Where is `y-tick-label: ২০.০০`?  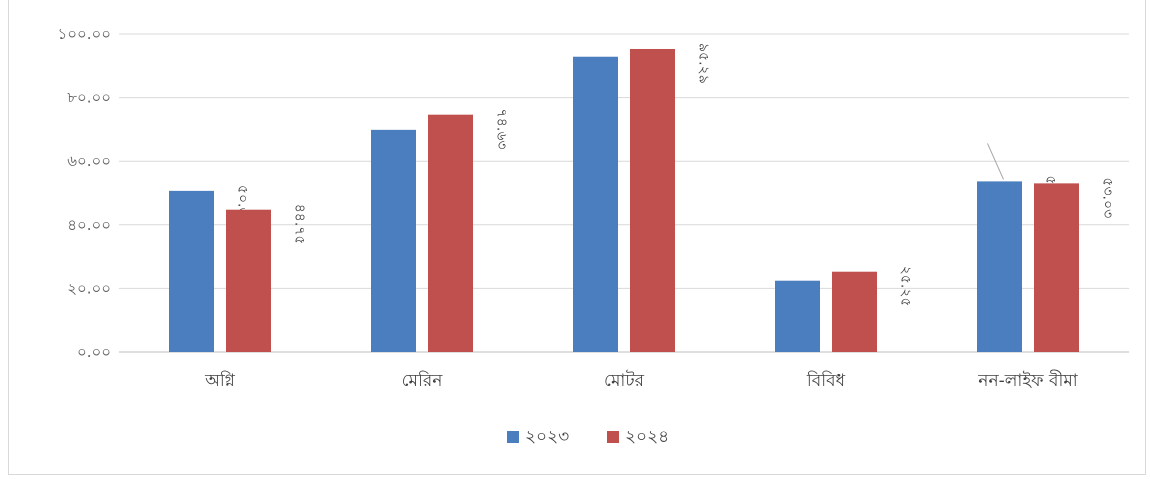
y-tick-label: ২০.০০ is located at coordinates (89, 288).